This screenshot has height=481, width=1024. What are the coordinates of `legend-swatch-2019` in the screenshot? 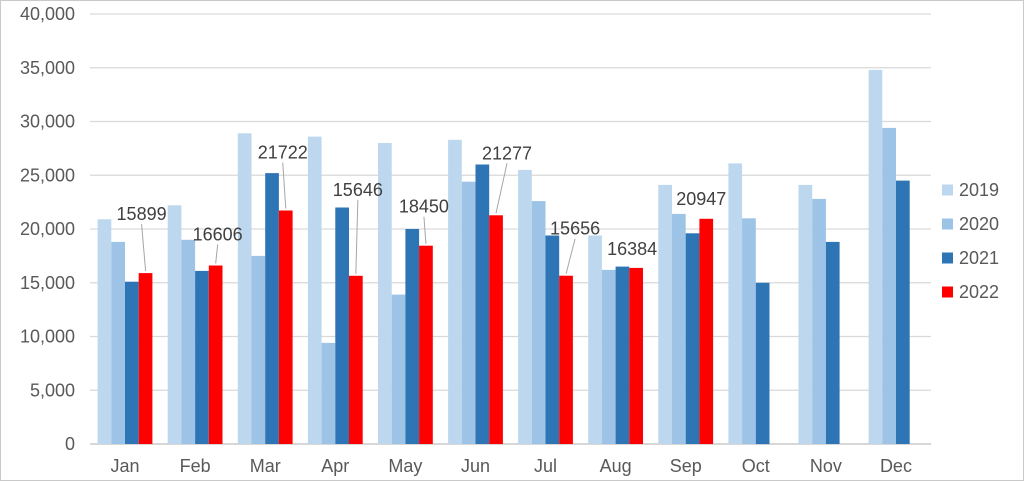 It's located at (947, 190).